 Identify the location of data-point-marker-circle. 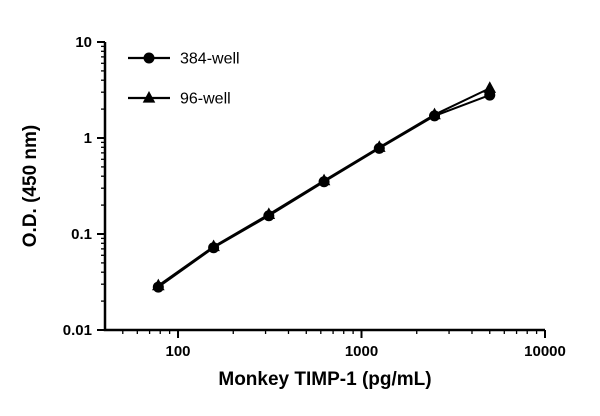
(149, 58).